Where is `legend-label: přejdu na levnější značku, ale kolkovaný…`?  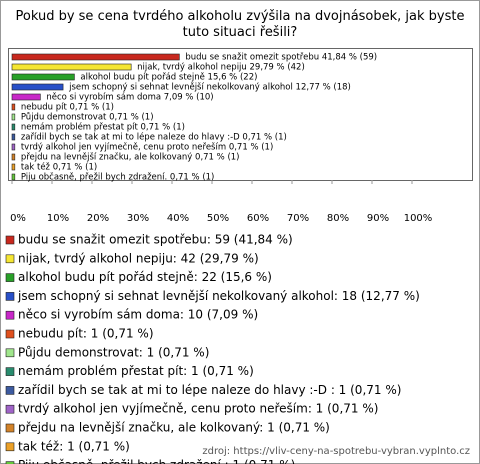
legend-label: přejdu na levnější značku, ale kolkovaný… is located at coordinates (174, 428).